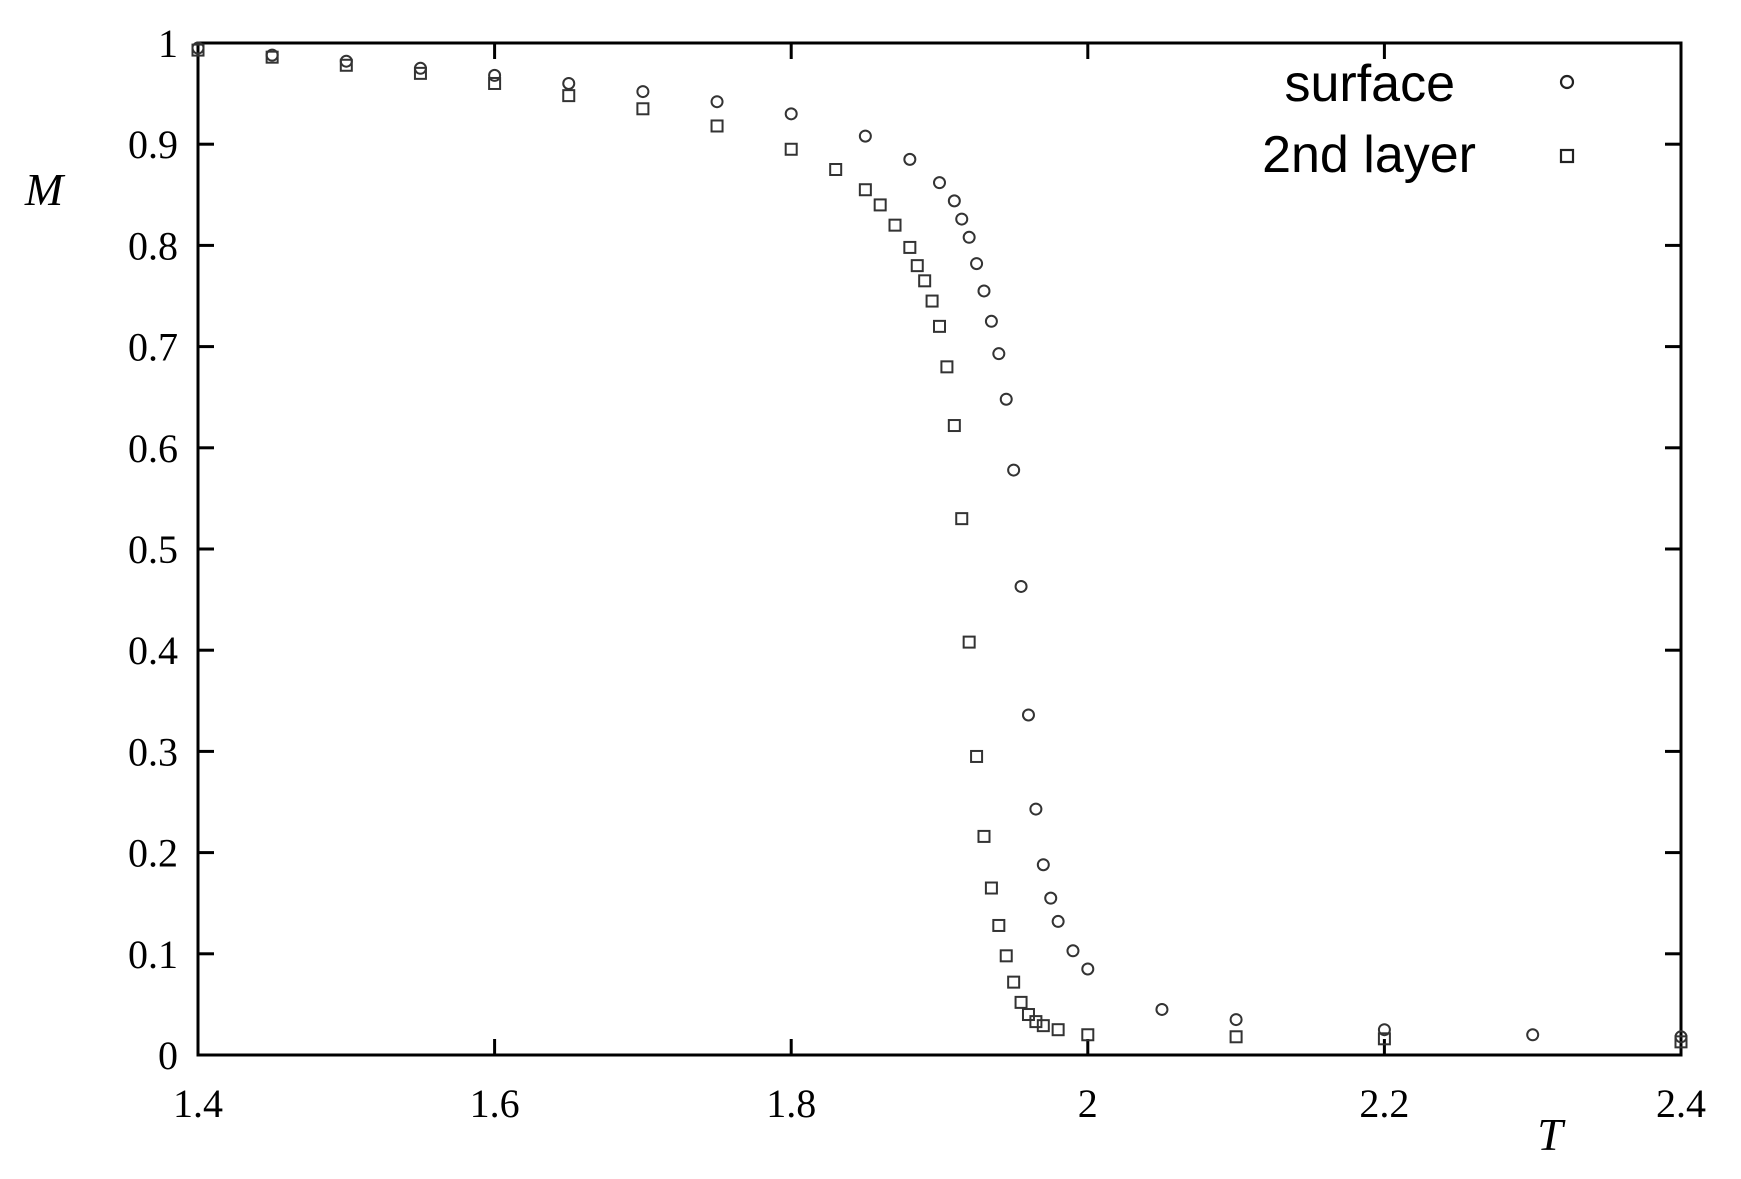  I want to click on x-tick-label: 1.8, so click(791, 1103).